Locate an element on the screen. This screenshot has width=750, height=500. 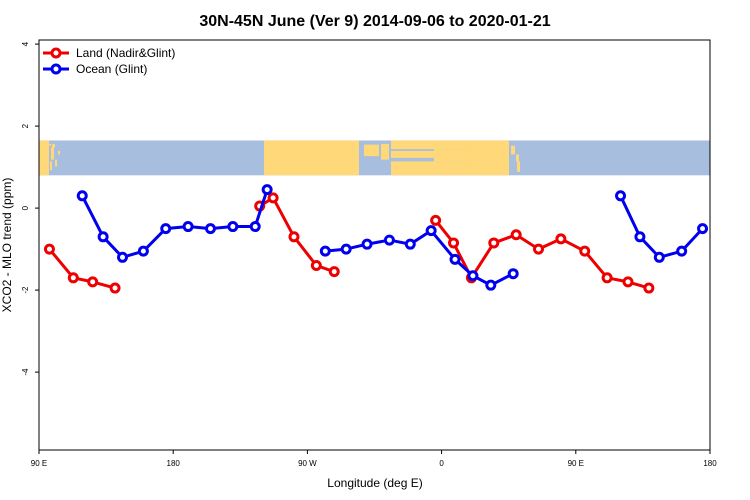
y-tick-label: -2 is located at coordinates (25, 290).